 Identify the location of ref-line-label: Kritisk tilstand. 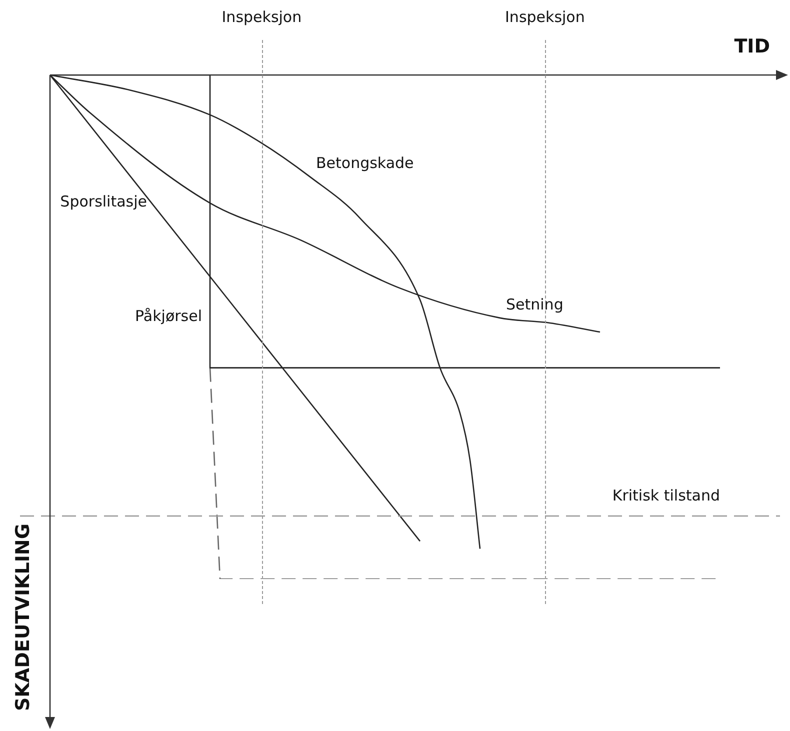
(666, 495).